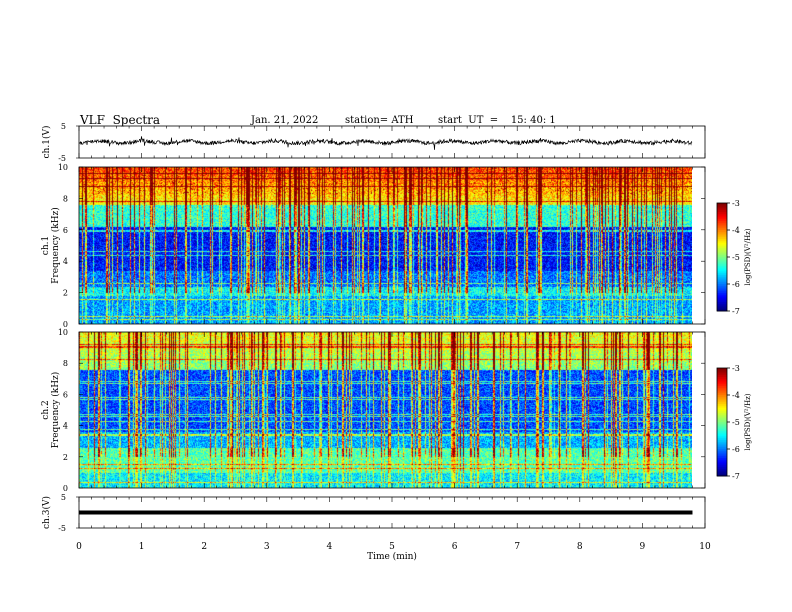 This screenshot has height=612, width=792. Describe the element at coordinates (643, 547) in the screenshot. I see `x-tick-label: 9` at that location.